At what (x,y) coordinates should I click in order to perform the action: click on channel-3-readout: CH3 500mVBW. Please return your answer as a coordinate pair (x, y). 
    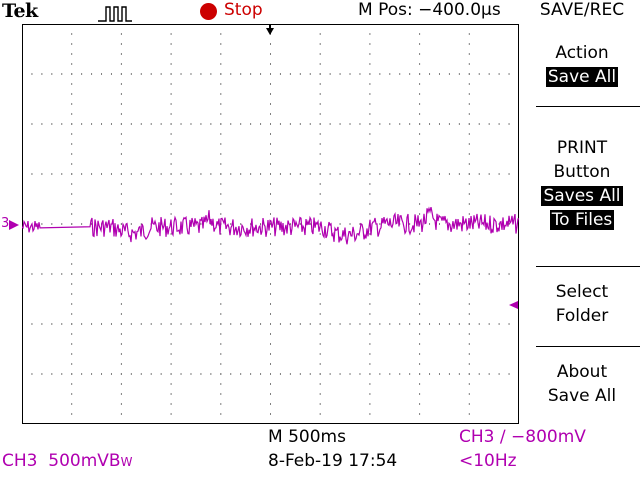
    Looking at the image, I should click on (67, 461).